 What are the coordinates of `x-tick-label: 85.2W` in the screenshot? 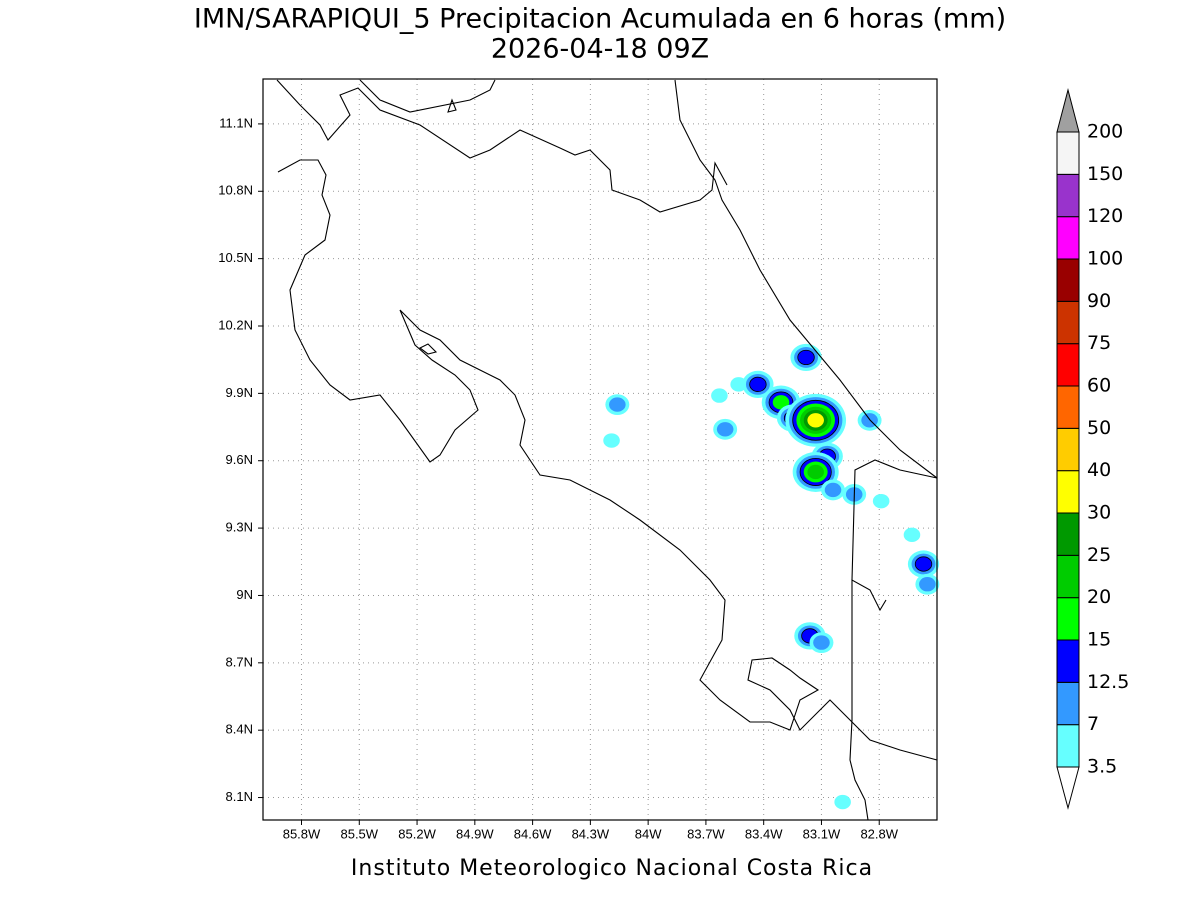 It's located at (417, 833).